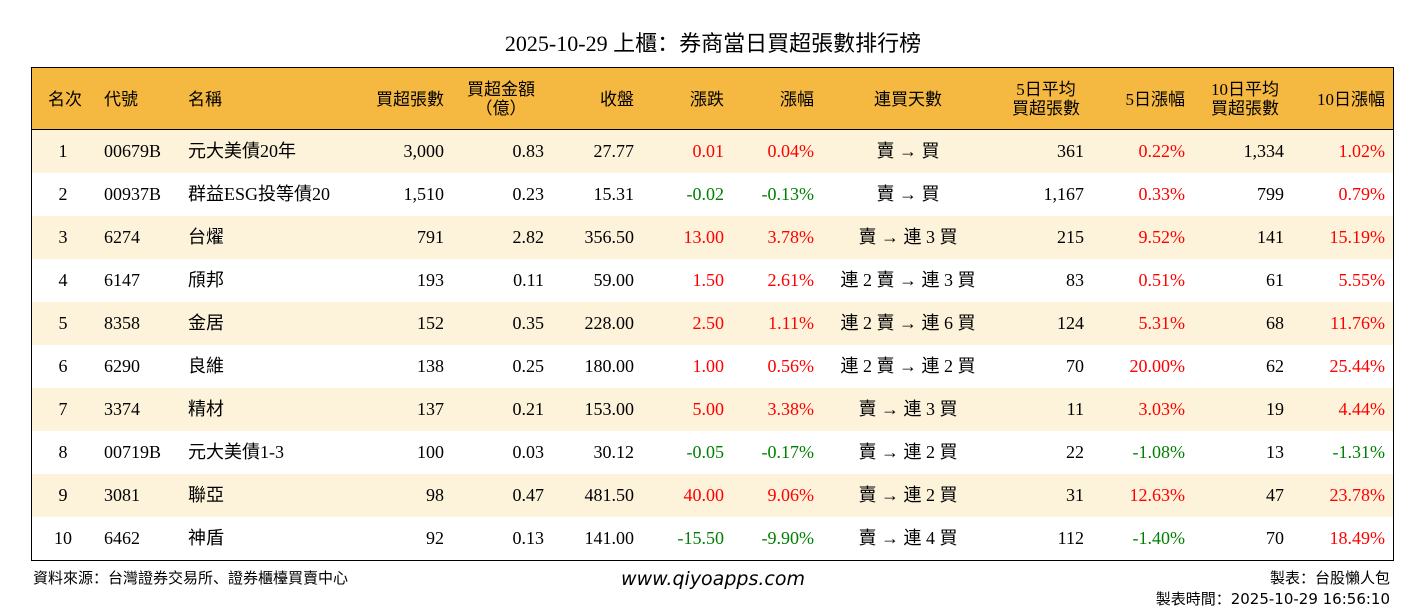  I want to click on cell: 193, so click(430, 280).